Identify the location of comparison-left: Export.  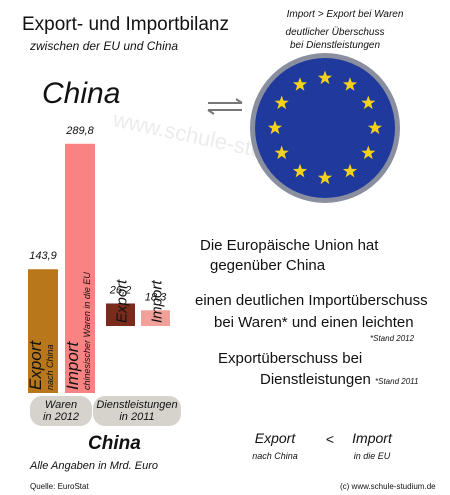
(276, 438).